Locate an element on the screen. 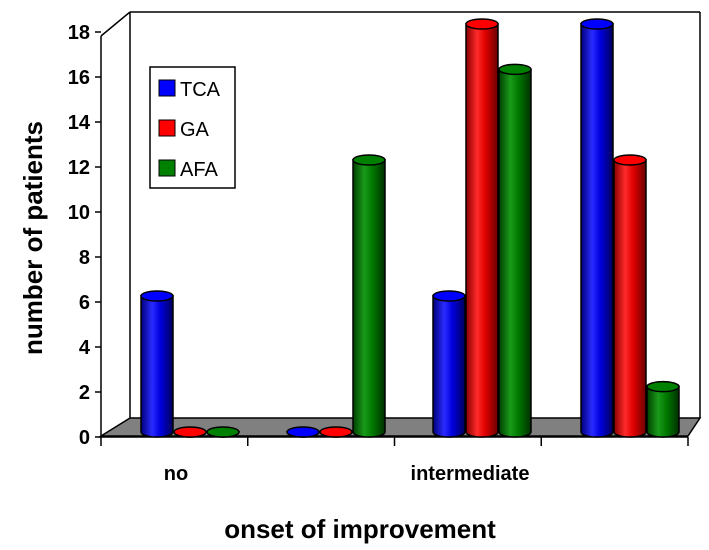 This screenshot has width=709, height=550. y-tick-label: 16 is located at coordinates (79, 78).